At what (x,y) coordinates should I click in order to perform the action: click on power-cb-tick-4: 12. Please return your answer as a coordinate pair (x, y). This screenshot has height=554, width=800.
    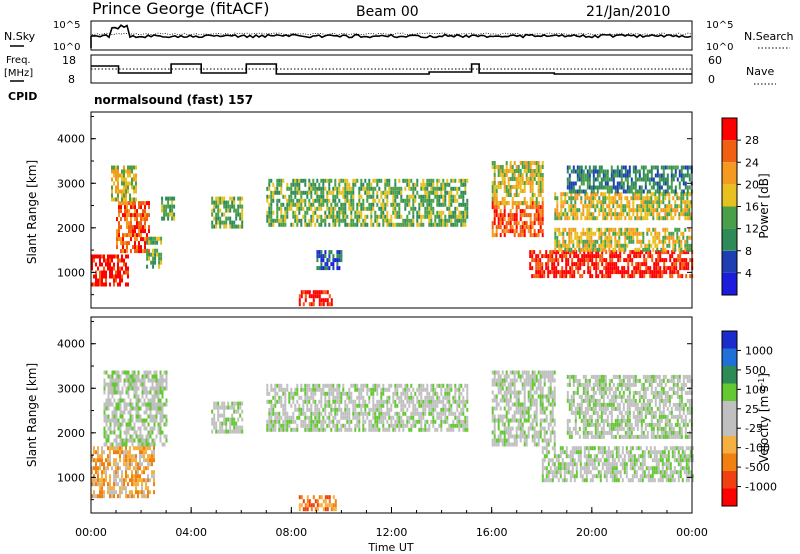
    Looking at the image, I should click on (752, 229).